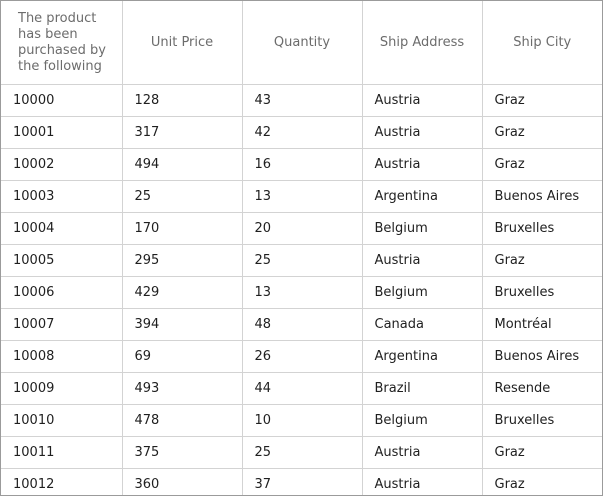 This screenshot has width=603, height=496. I want to click on column-header-ship-address: Ship Address, so click(422, 43).